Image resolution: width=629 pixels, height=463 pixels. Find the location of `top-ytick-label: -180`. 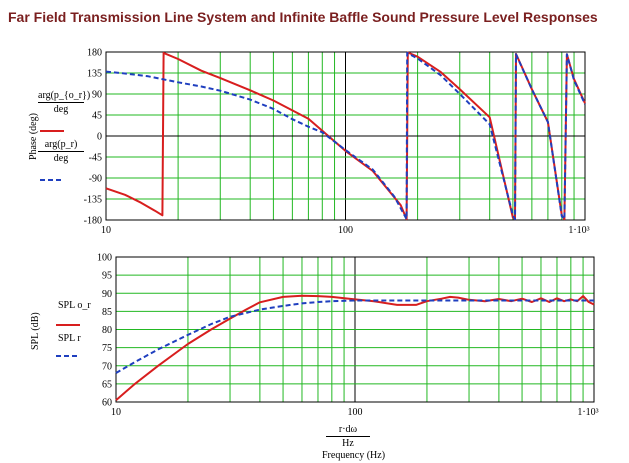

top-ytick-label: -180 is located at coordinates (93, 221).